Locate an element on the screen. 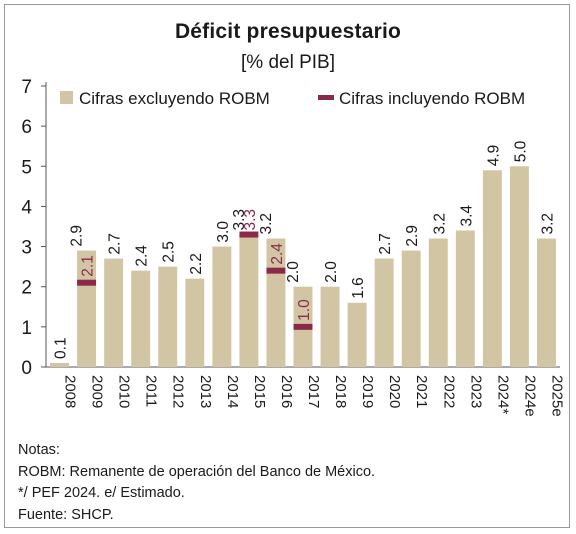  y-tick-label: 5 is located at coordinates (26, 167).